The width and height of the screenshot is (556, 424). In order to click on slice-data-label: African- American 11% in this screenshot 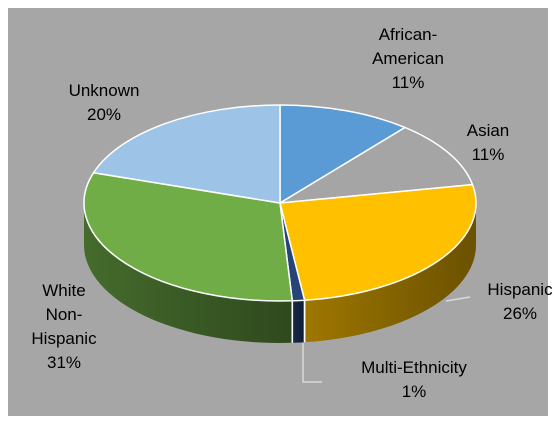, I will do `click(408, 58)`.